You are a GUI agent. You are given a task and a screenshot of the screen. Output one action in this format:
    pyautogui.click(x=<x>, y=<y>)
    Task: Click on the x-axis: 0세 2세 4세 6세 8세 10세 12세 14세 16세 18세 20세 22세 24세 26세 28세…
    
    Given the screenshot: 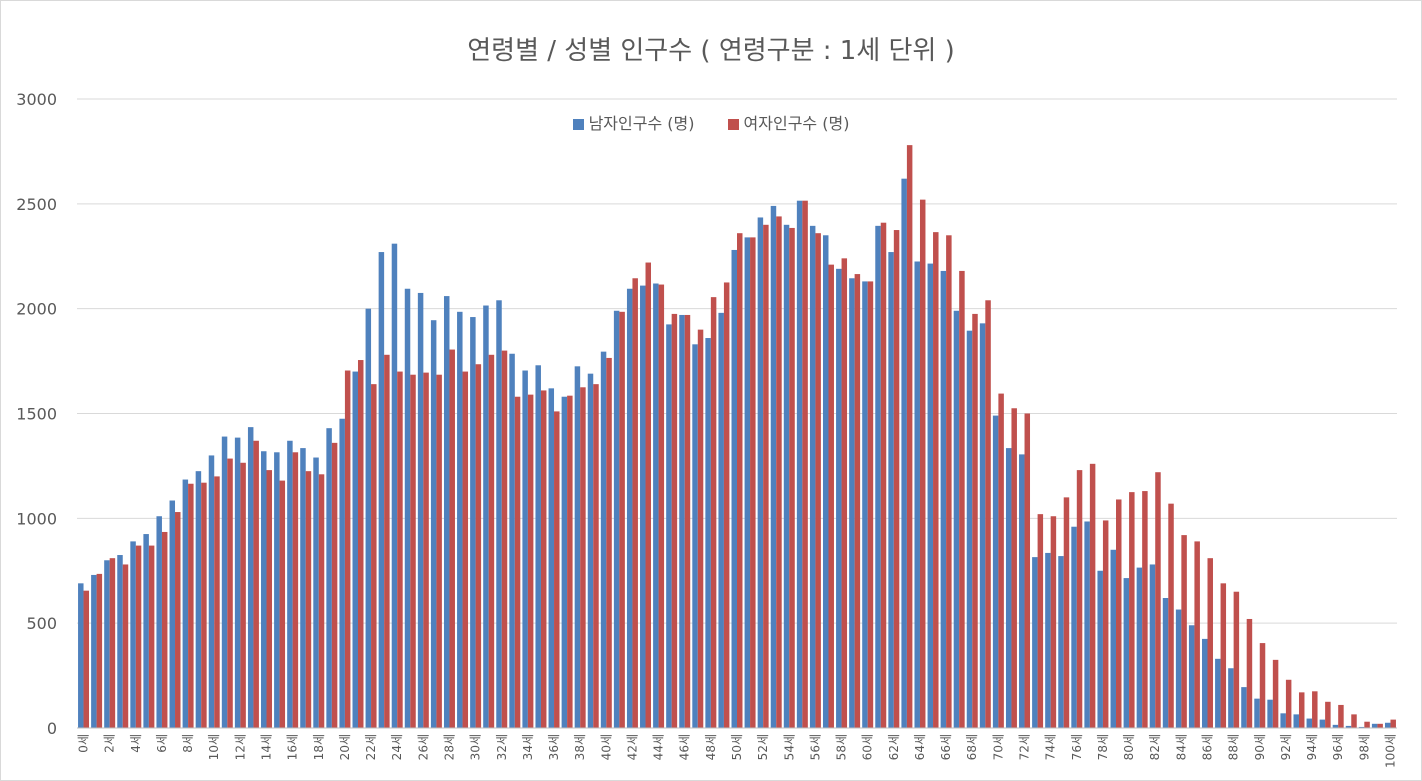 What is the action you would take?
    pyautogui.click(x=737, y=747)
    